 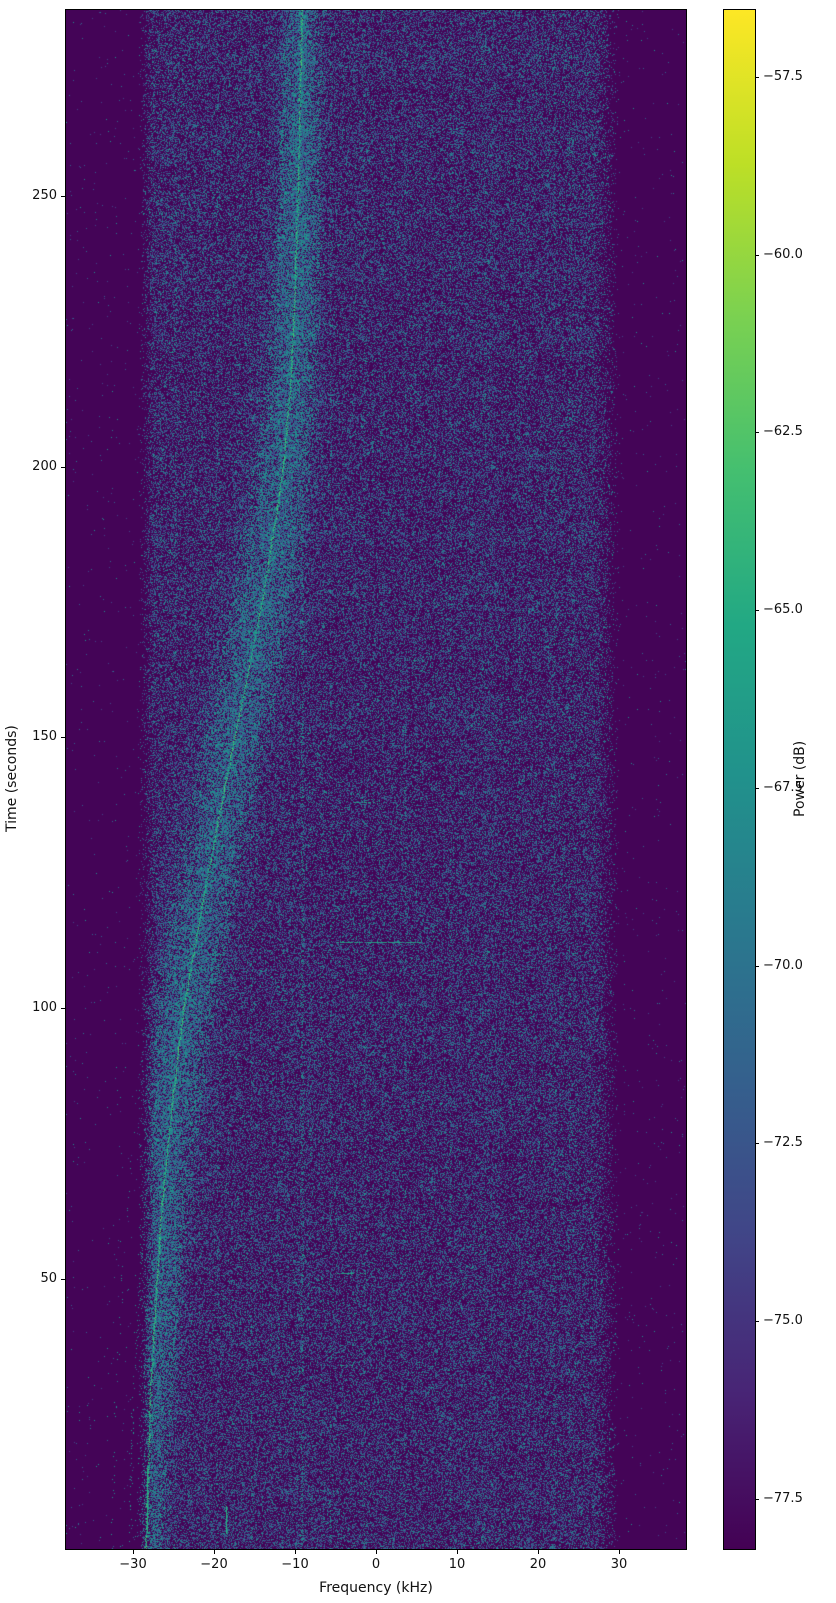 I want to click on x-tick-label: 30, so click(x=619, y=1564).